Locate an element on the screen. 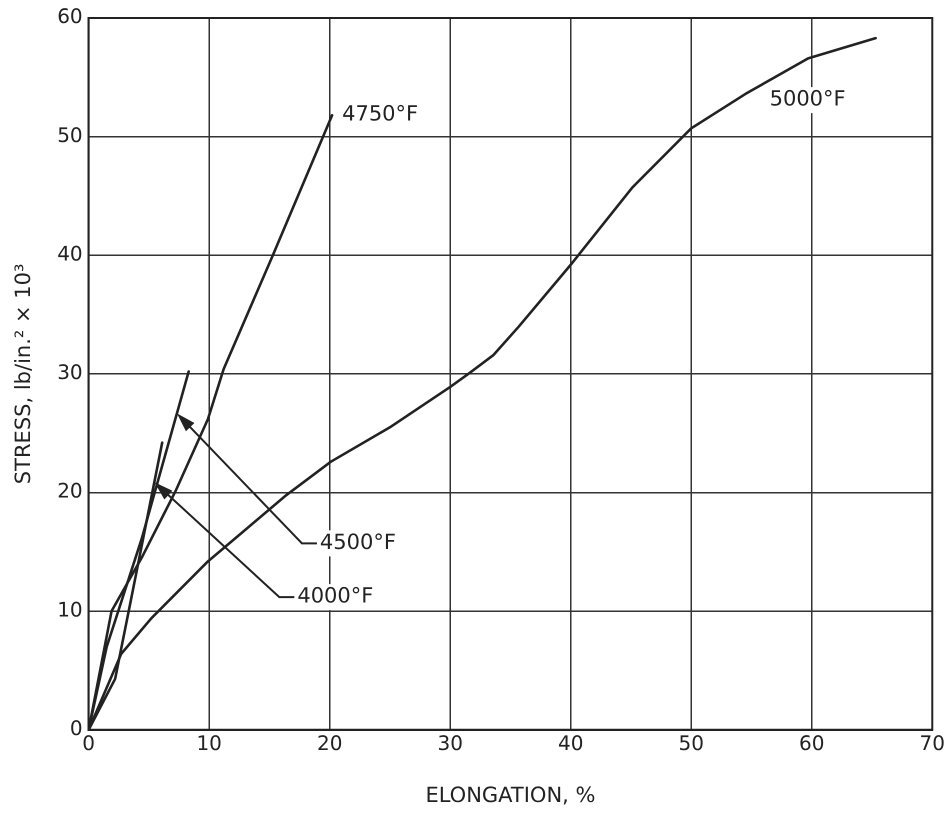 The image size is (948, 823). y-axis-title: STRESS, lb/in.² × 10³ is located at coordinates (23, 374).